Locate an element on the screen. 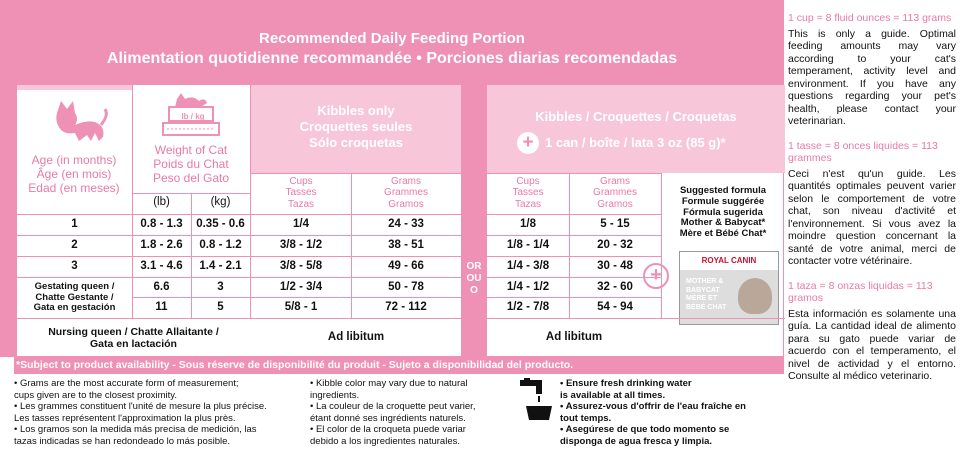  row-1-age: 1 is located at coordinates (74, 224).